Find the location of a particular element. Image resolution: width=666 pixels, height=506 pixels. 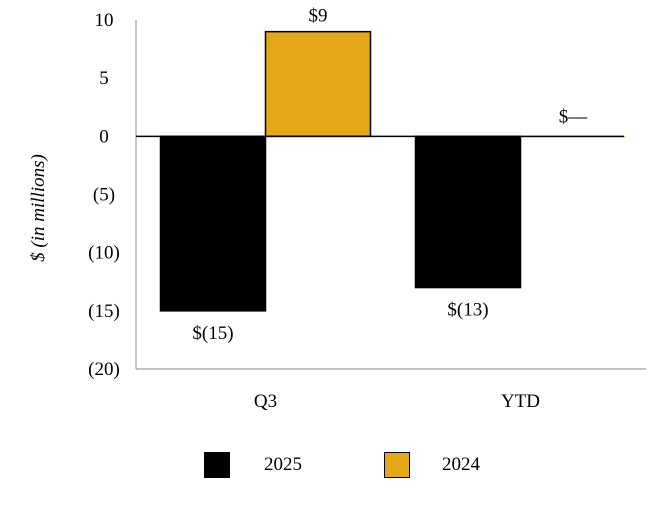

legend-swatch-2025 is located at coordinates (217, 465).